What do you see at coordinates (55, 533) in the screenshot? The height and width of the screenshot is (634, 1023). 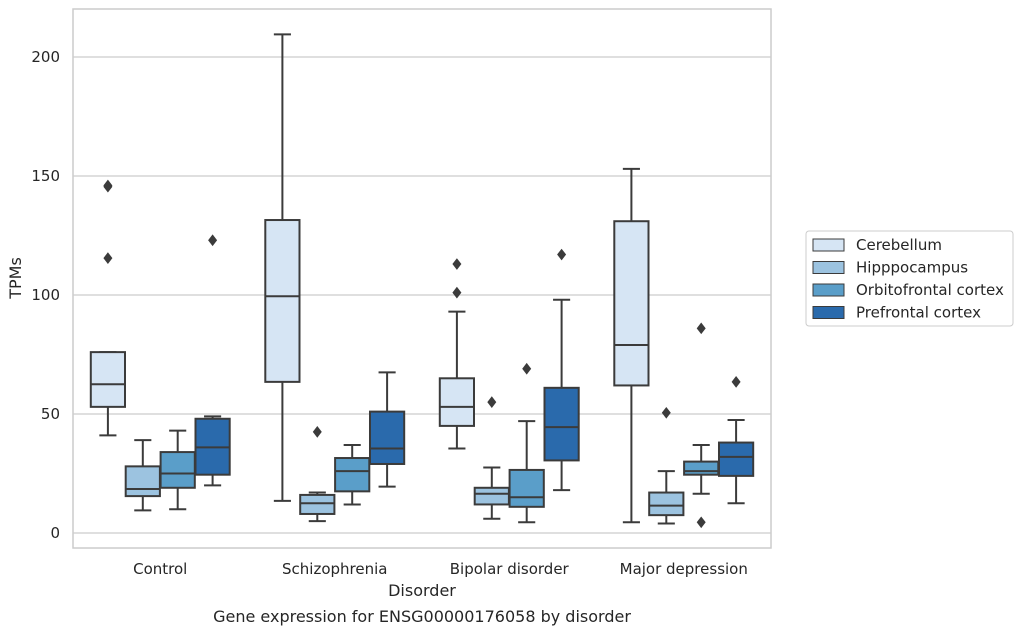 I see `y-tick-label: 0` at bounding box center [55, 533].